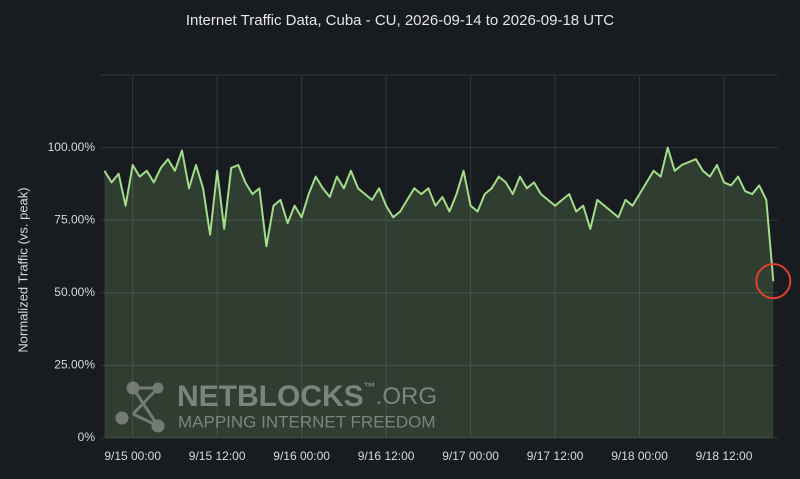 The height and width of the screenshot is (479, 800). Describe the element at coordinates (386, 456) in the screenshot. I see `x-tick-label: 9/16 12:00` at that location.